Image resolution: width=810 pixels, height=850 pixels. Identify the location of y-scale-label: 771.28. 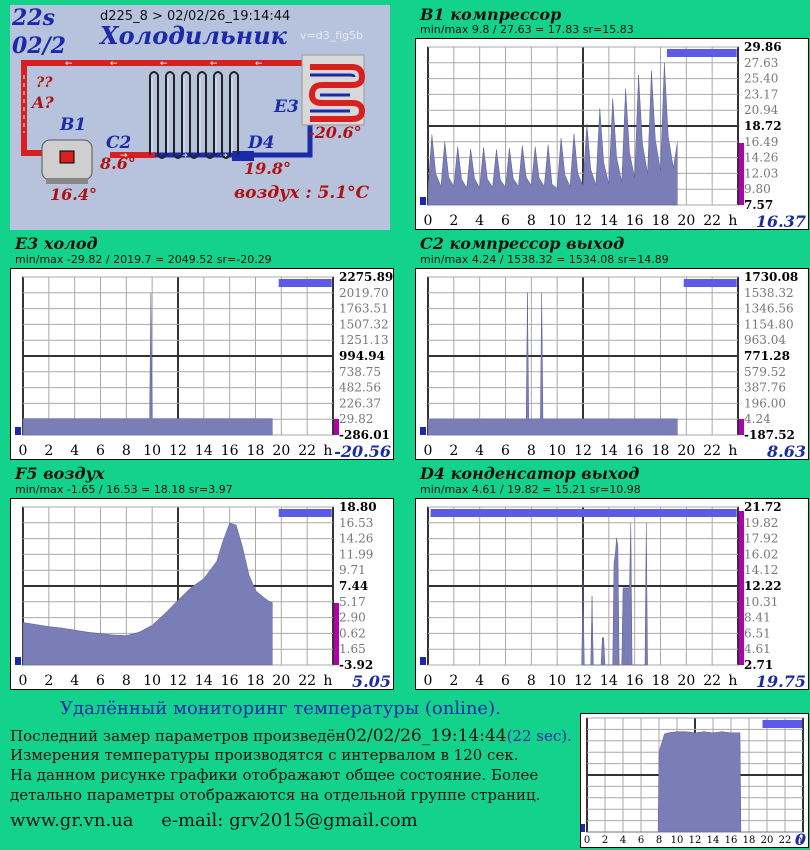
(767, 356).